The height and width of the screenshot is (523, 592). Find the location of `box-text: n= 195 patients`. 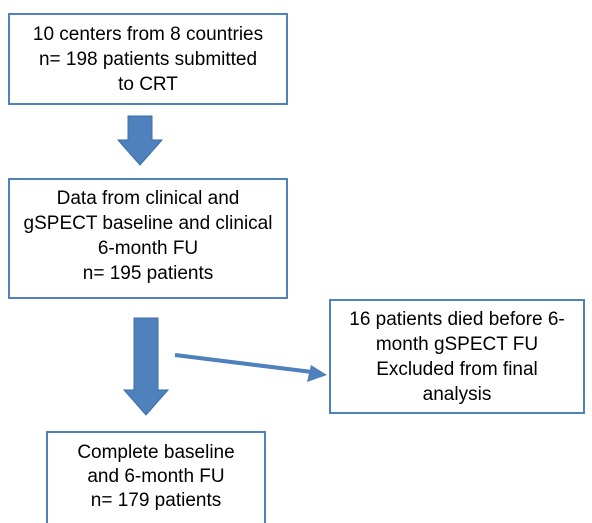

box-text: n= 195 patients is located at coordinates (148, 273).